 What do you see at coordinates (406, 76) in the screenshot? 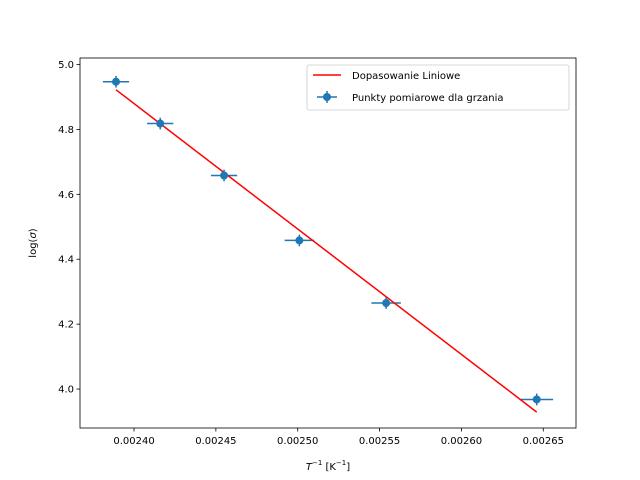
I see `legend-label-fit: Dopasowanie Liniowe` at bounding box center [406, 76].